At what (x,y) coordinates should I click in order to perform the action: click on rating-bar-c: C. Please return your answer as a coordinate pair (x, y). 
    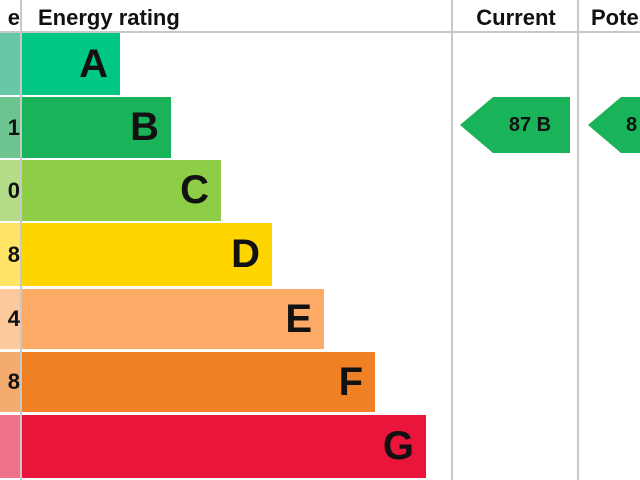
    Looking at the image, I should click on (121, 190).